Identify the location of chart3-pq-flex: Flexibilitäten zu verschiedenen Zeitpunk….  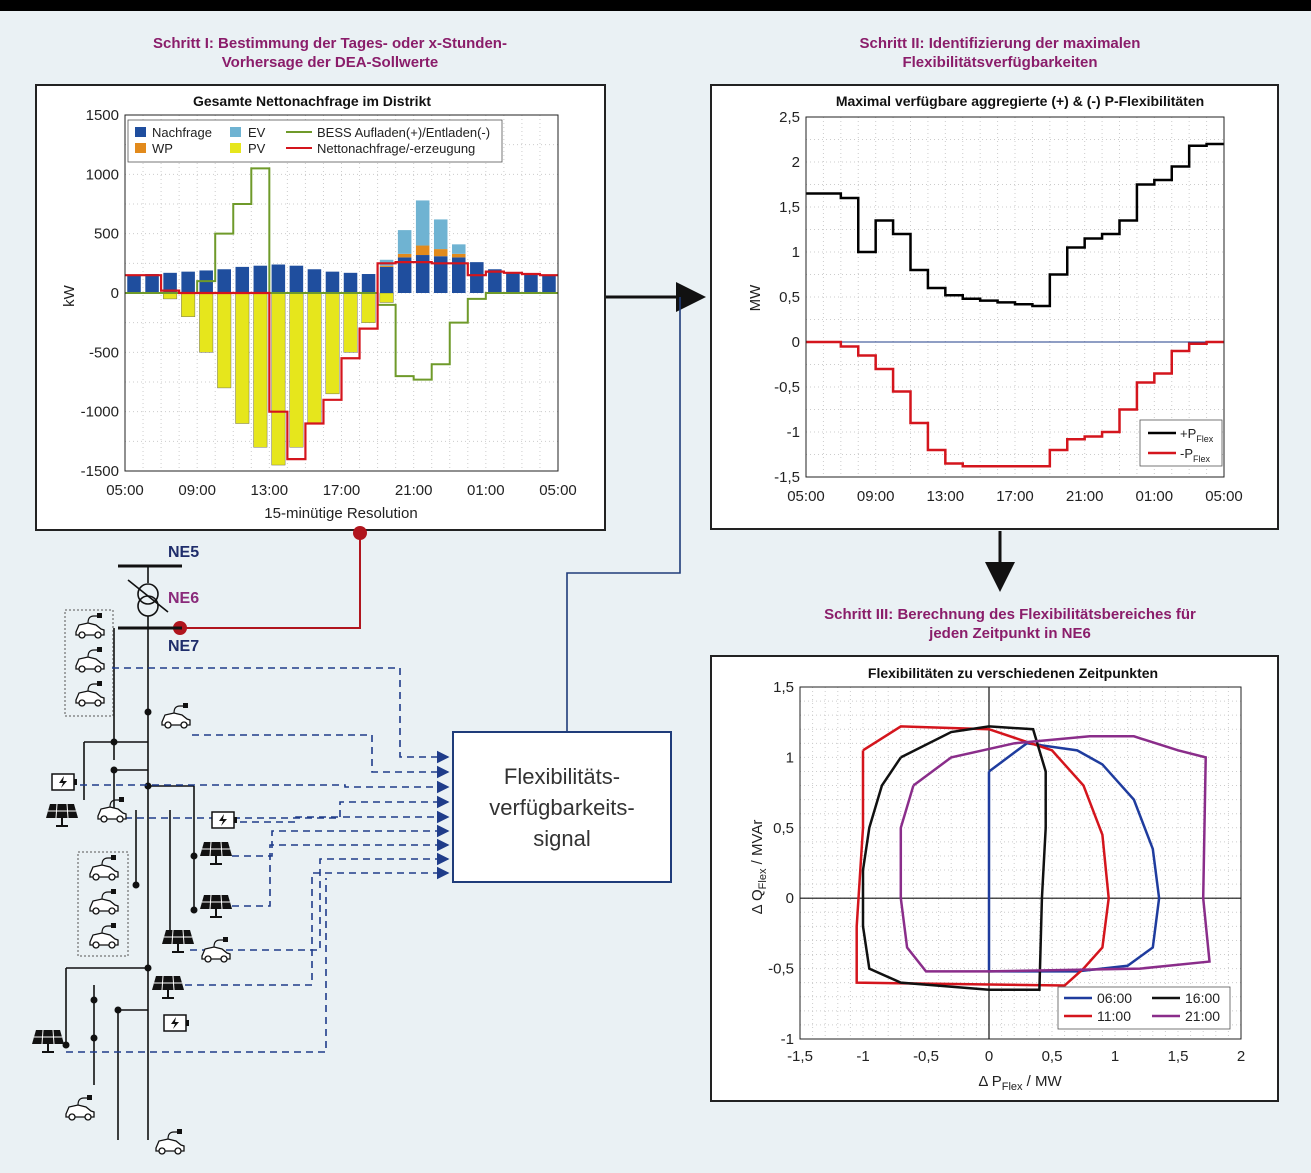
(997, 879).